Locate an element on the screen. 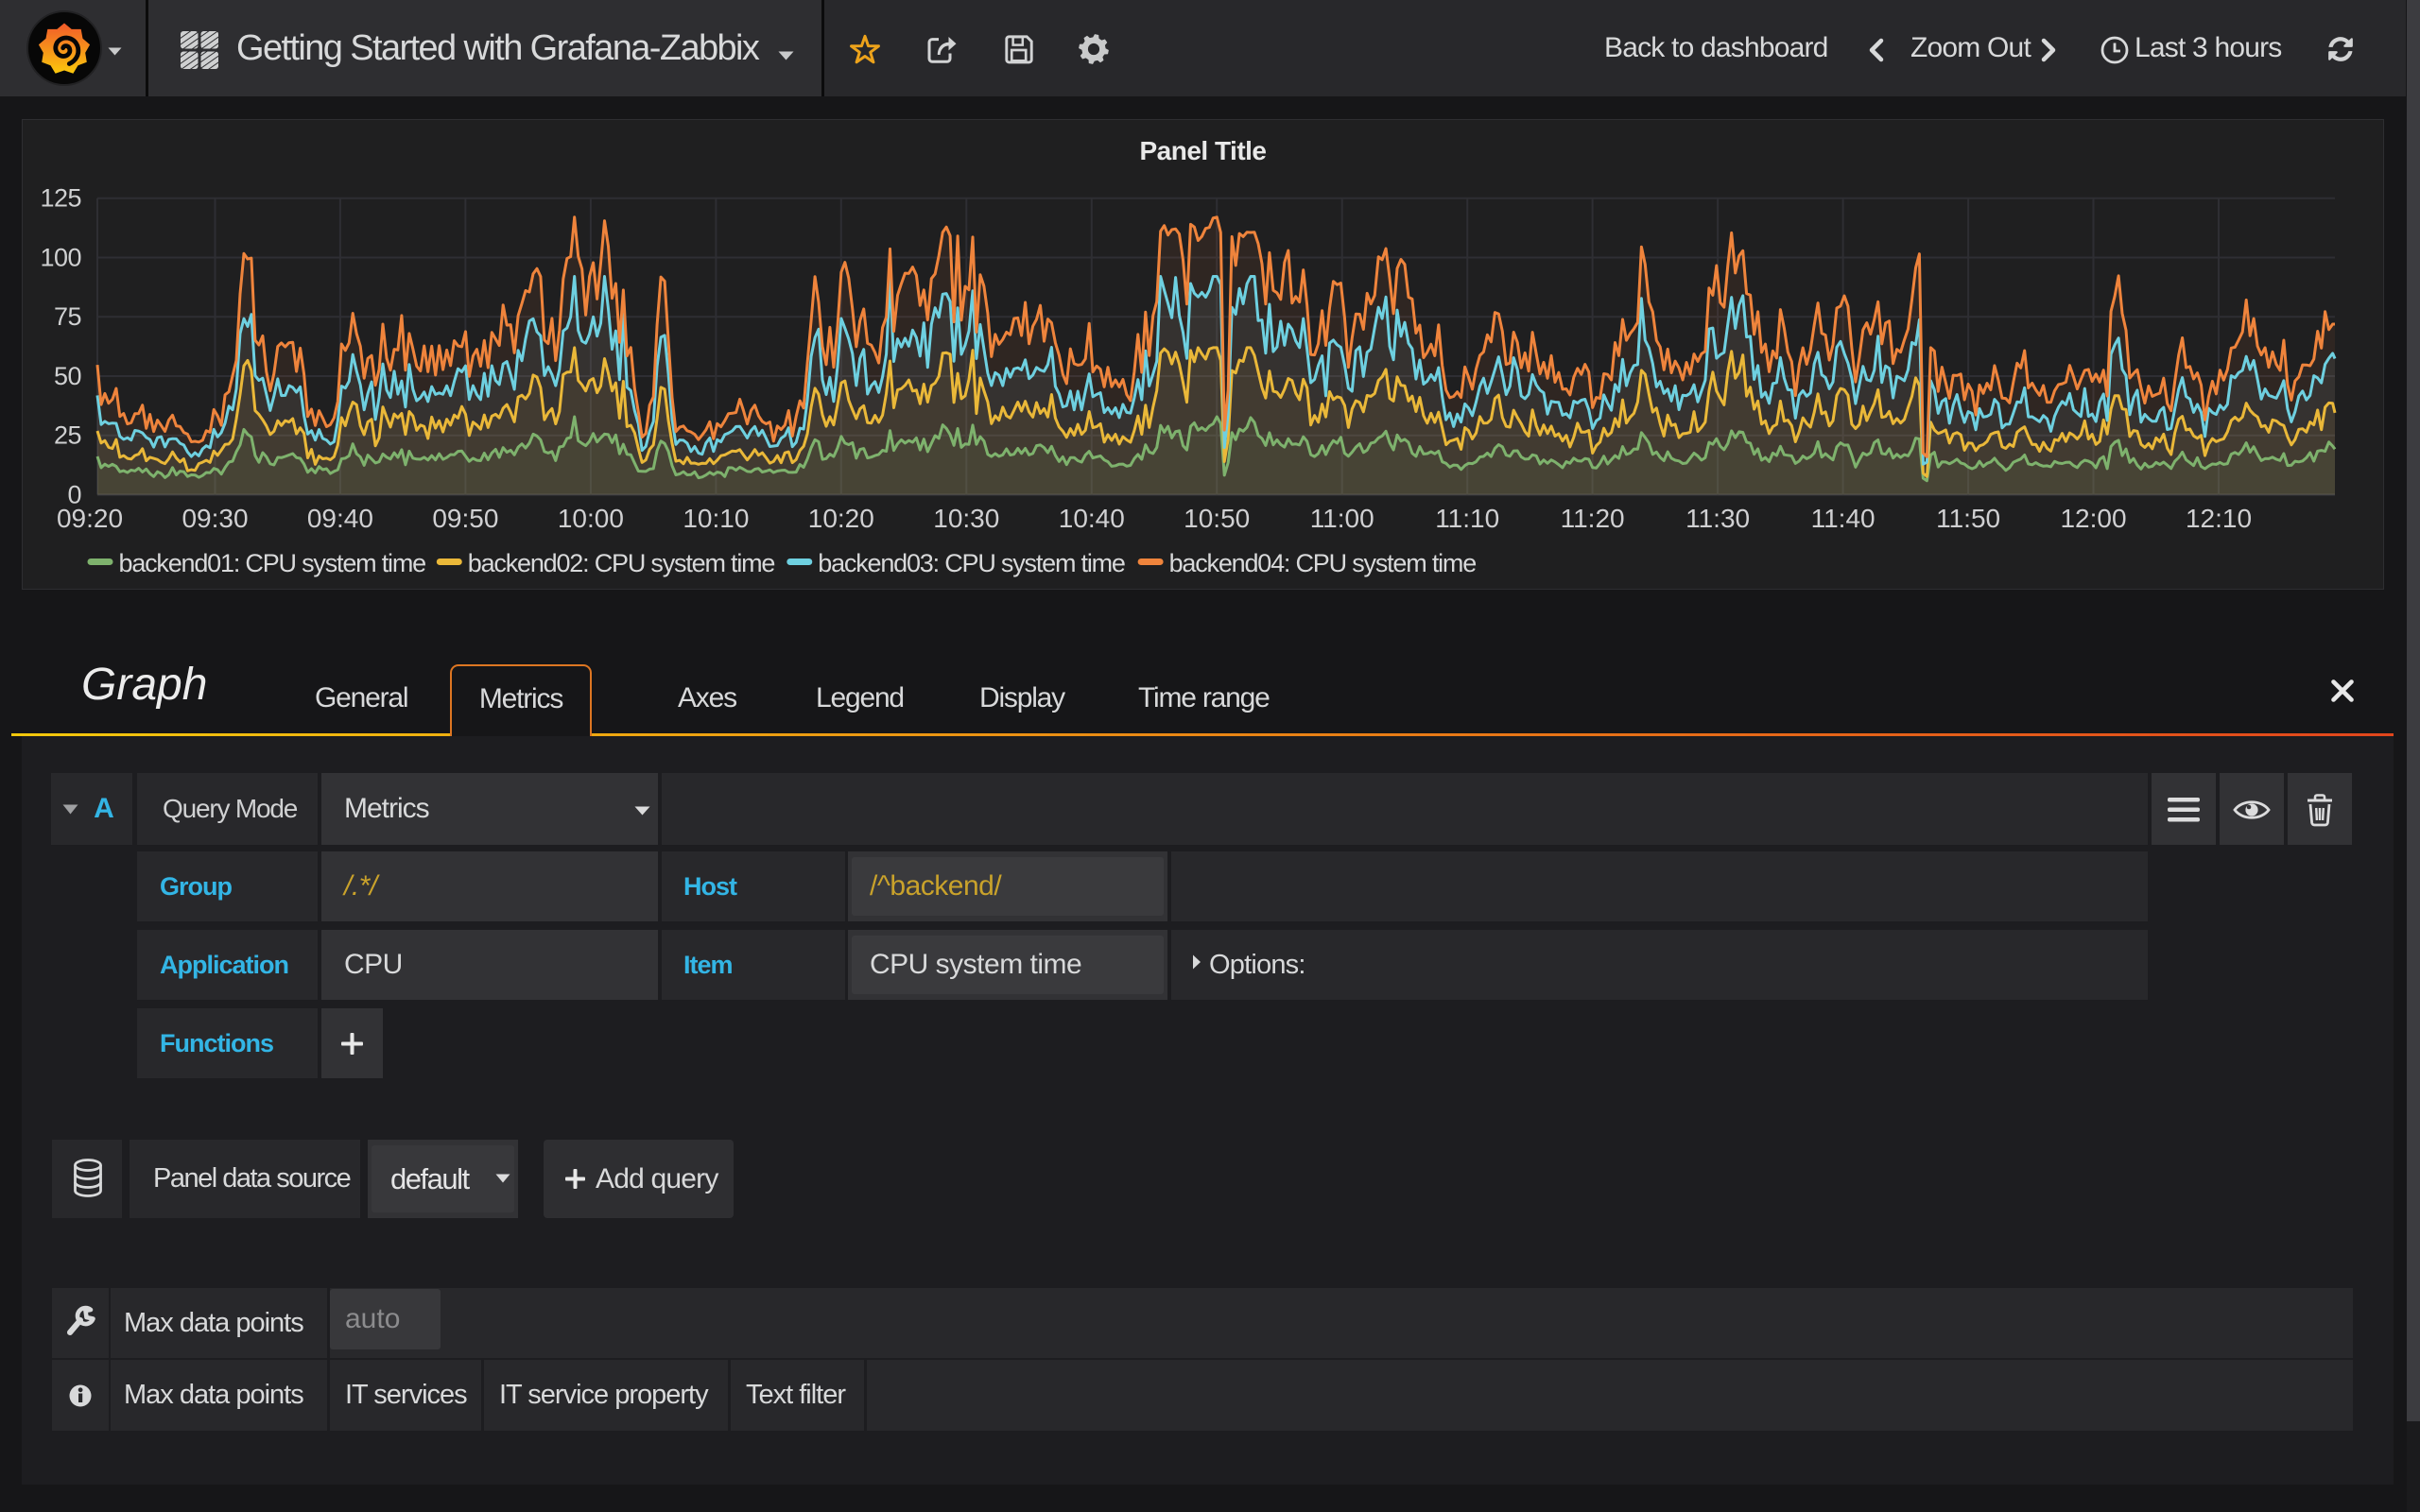 This screenshot has height=1512, width=2420. svg-text: 100 is located at coordinates (60, 258).